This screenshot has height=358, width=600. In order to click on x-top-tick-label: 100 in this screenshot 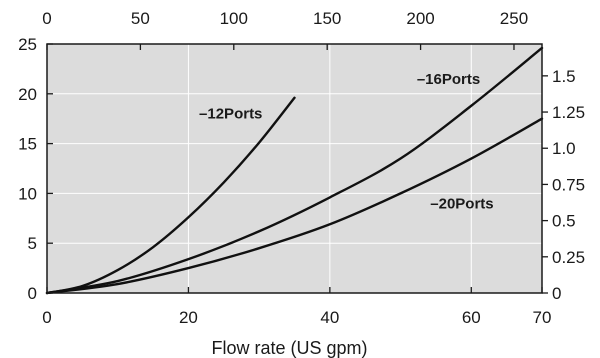, I will do `click(234, 18)`.